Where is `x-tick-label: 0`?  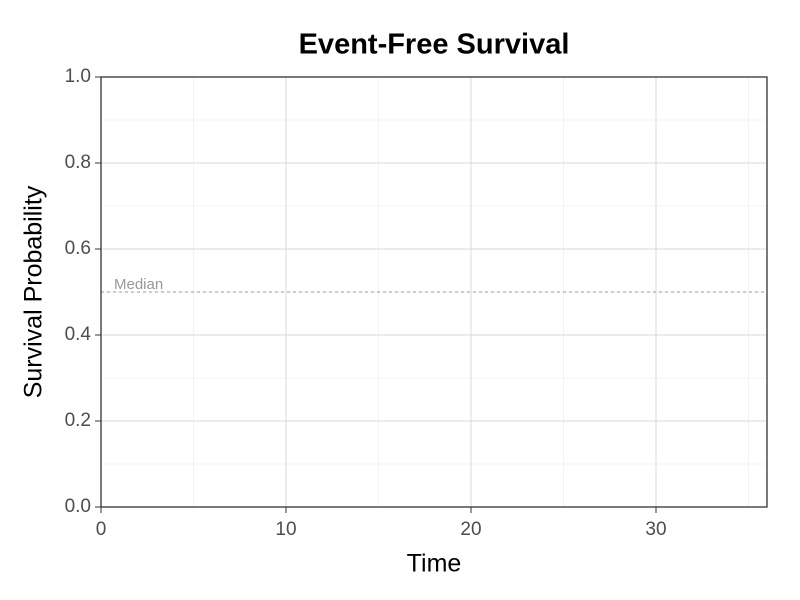 x-tick-label: 0 is located at coordinates (101, 529).